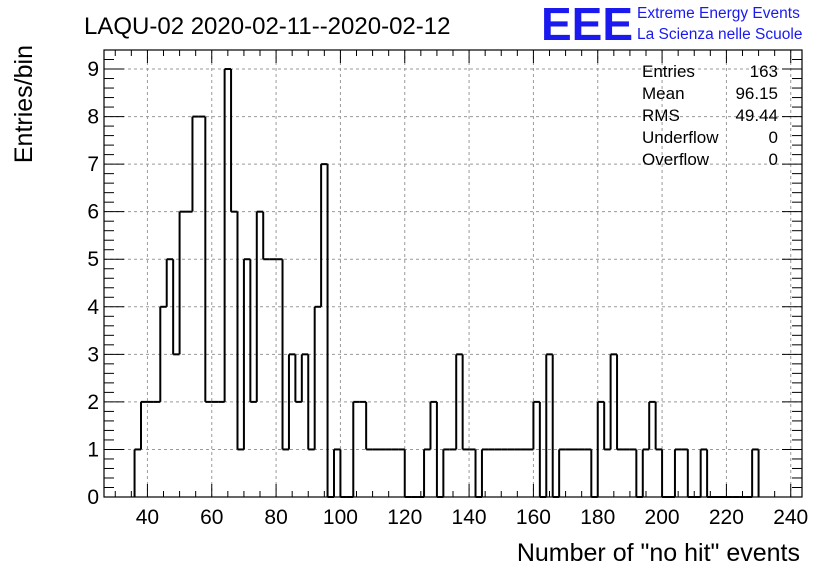  I want to click on y-tick-label: 9, so click(93, 69).